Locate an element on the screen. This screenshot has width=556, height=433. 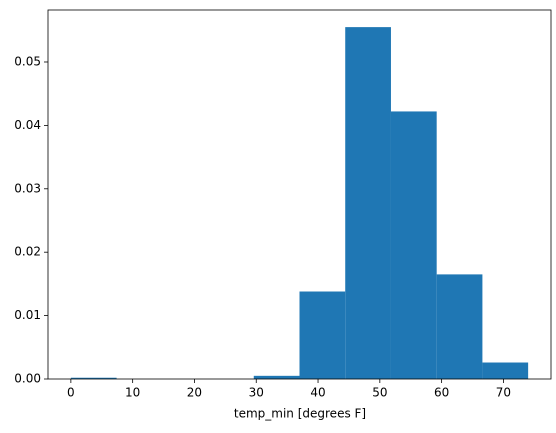
x-tick-label: 50 is located at coordinates (379, 393).